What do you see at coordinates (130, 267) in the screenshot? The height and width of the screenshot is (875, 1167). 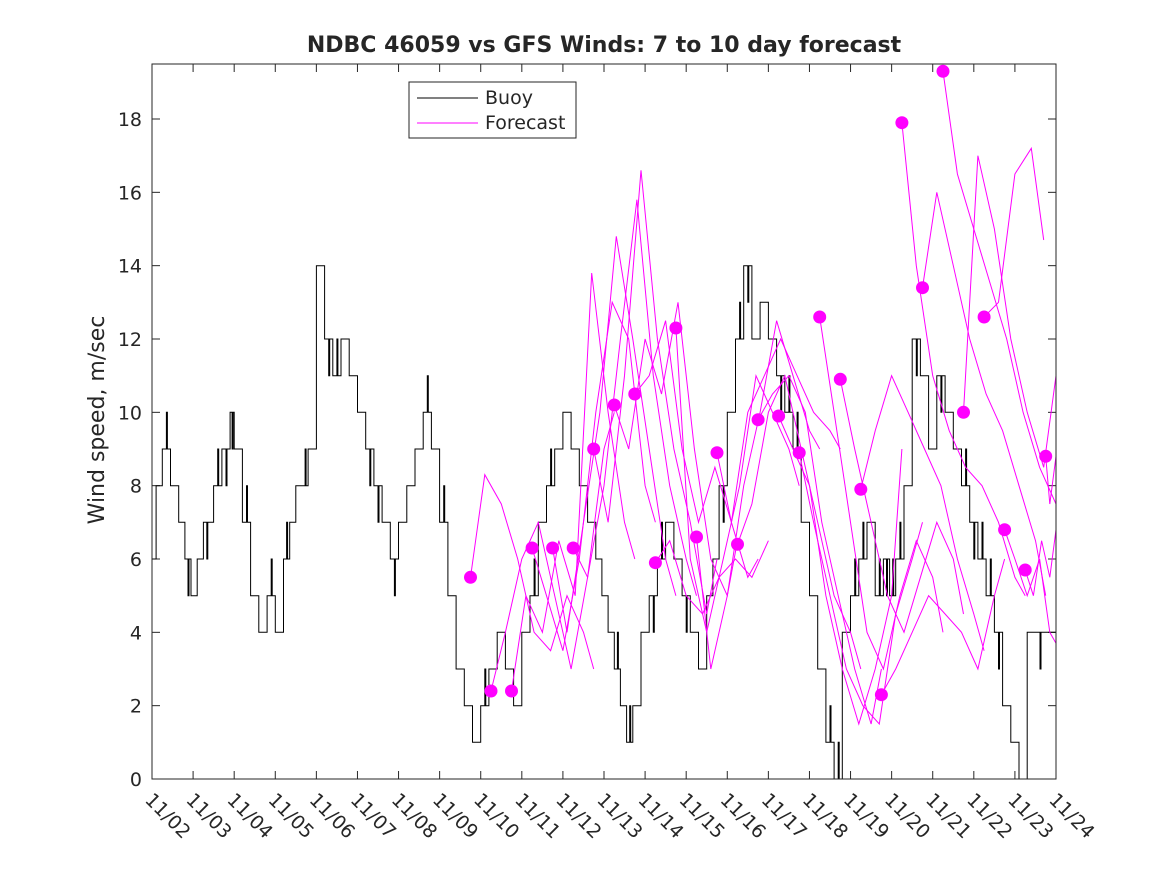 I see `y-tick-label: 14` at bounding box center [130, 267].